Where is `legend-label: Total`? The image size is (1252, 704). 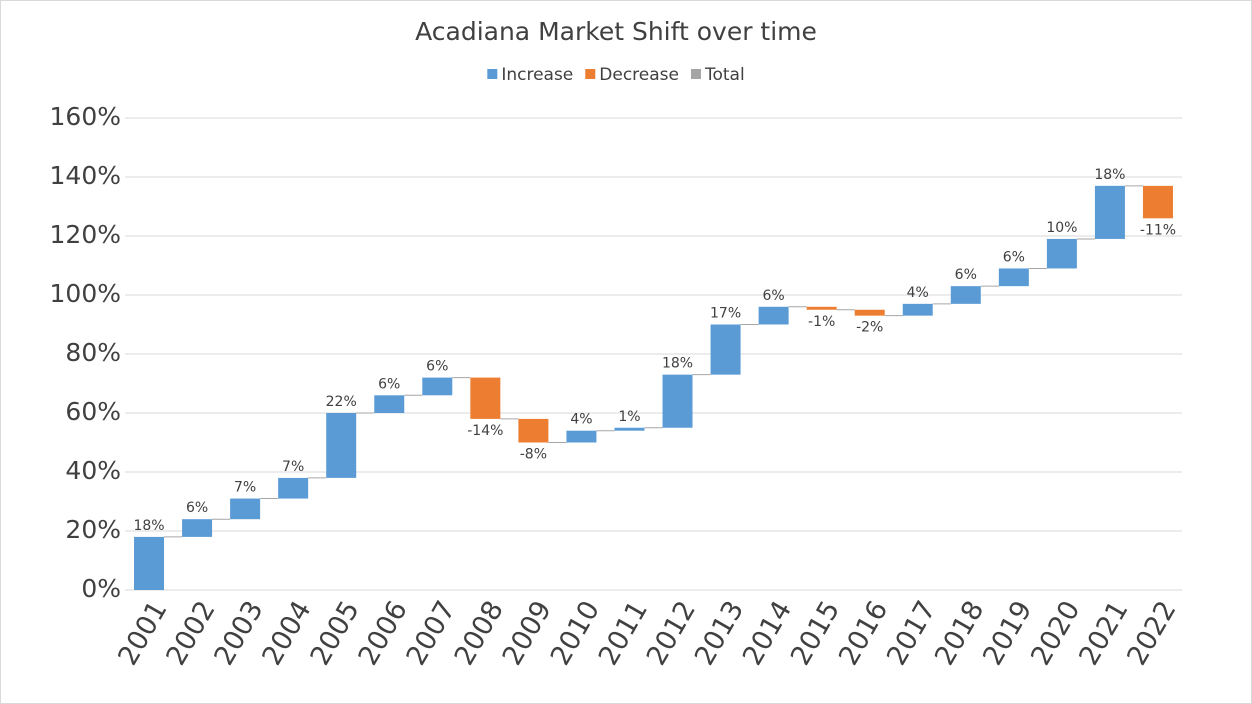
legend-label: Total is located at coordinates (724, 75).